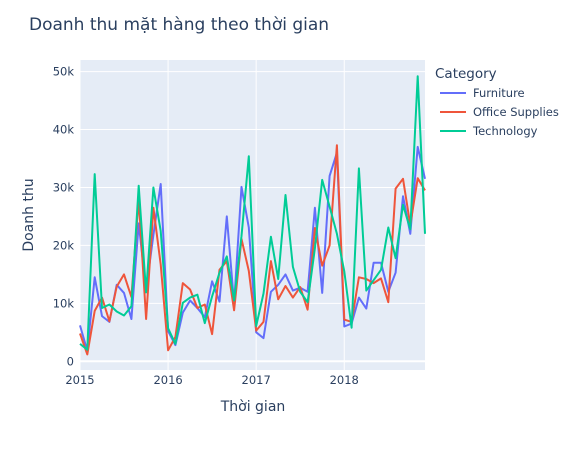 This screenshot has height=450, width=580. I want to click on y-tick-label: 20k, so click(64, 245).